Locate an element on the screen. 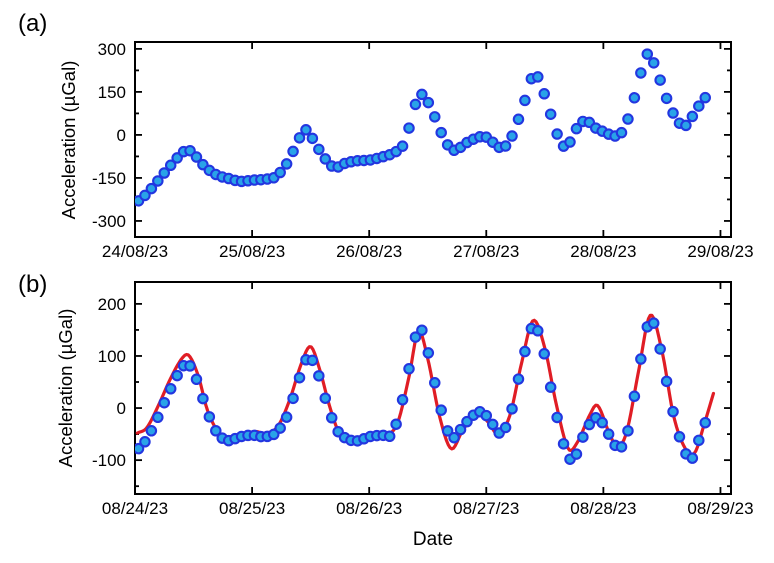 The width and height of the screenshot is (774, 563). y-tick-label: -150 is located at coordinates (109, 178).